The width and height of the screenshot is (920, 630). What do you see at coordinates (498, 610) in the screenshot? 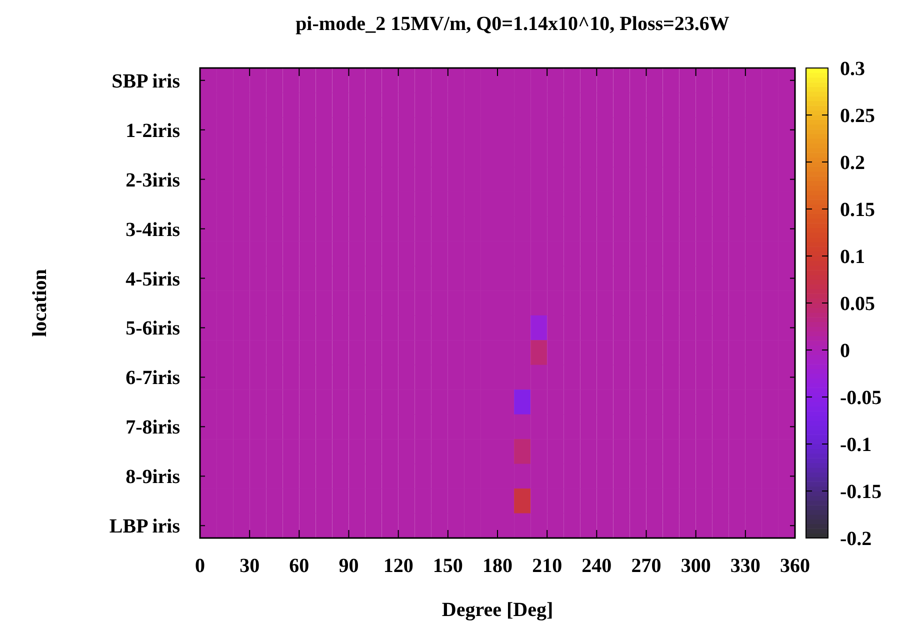
I see `x-axis-title: Degree [Deg]` at bounding box center [498, 610].